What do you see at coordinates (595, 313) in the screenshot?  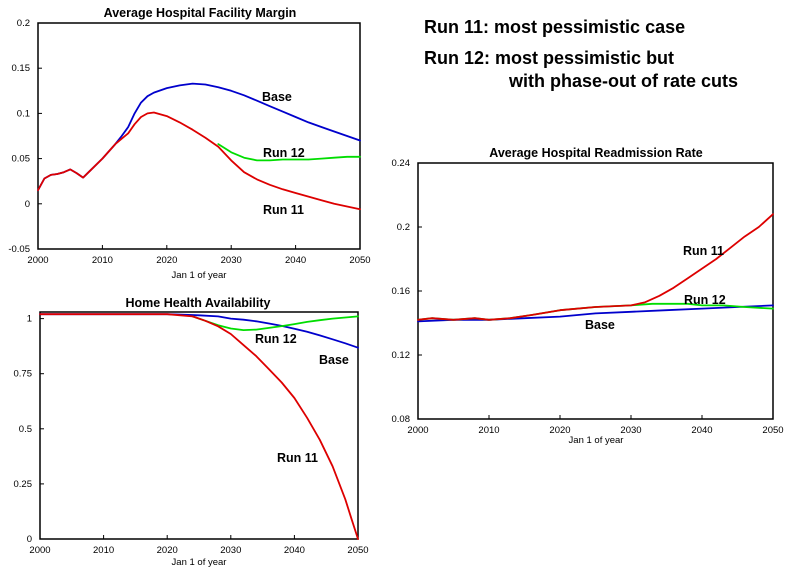 I see `readmission-series-base` at bounding box center [595, 313].